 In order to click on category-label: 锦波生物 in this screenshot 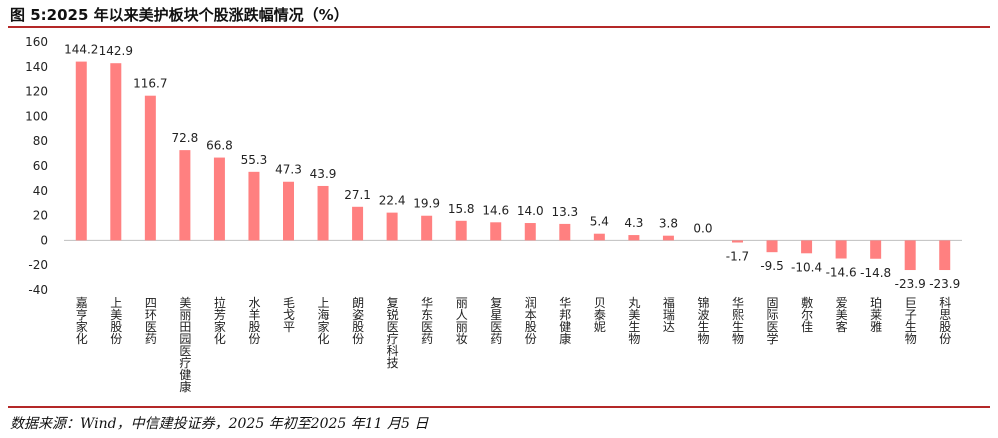, I will do `click(703, 320)`.